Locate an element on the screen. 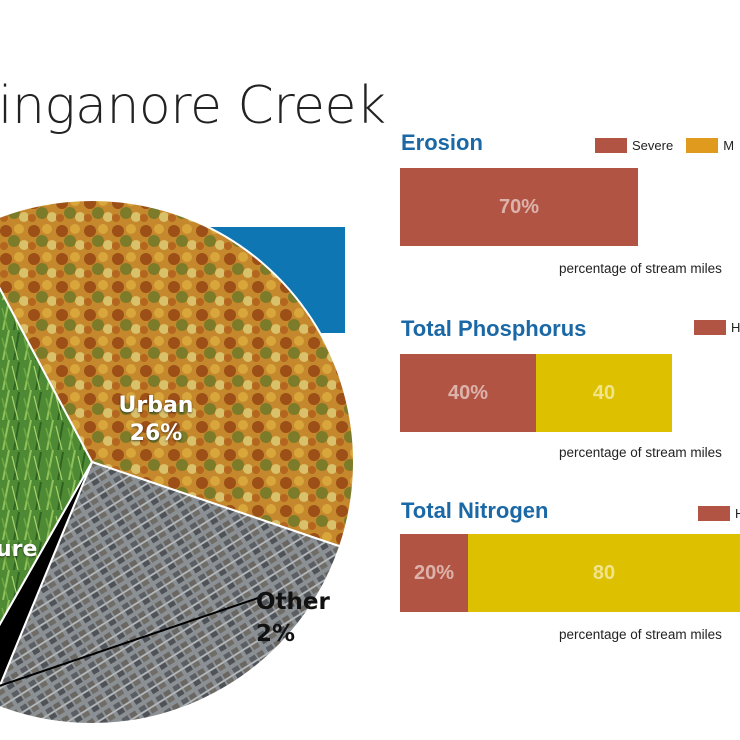 This screenshot has width=740, height=740. nitrogen-bar: 20% 80 is located at coordinates (570, 573).